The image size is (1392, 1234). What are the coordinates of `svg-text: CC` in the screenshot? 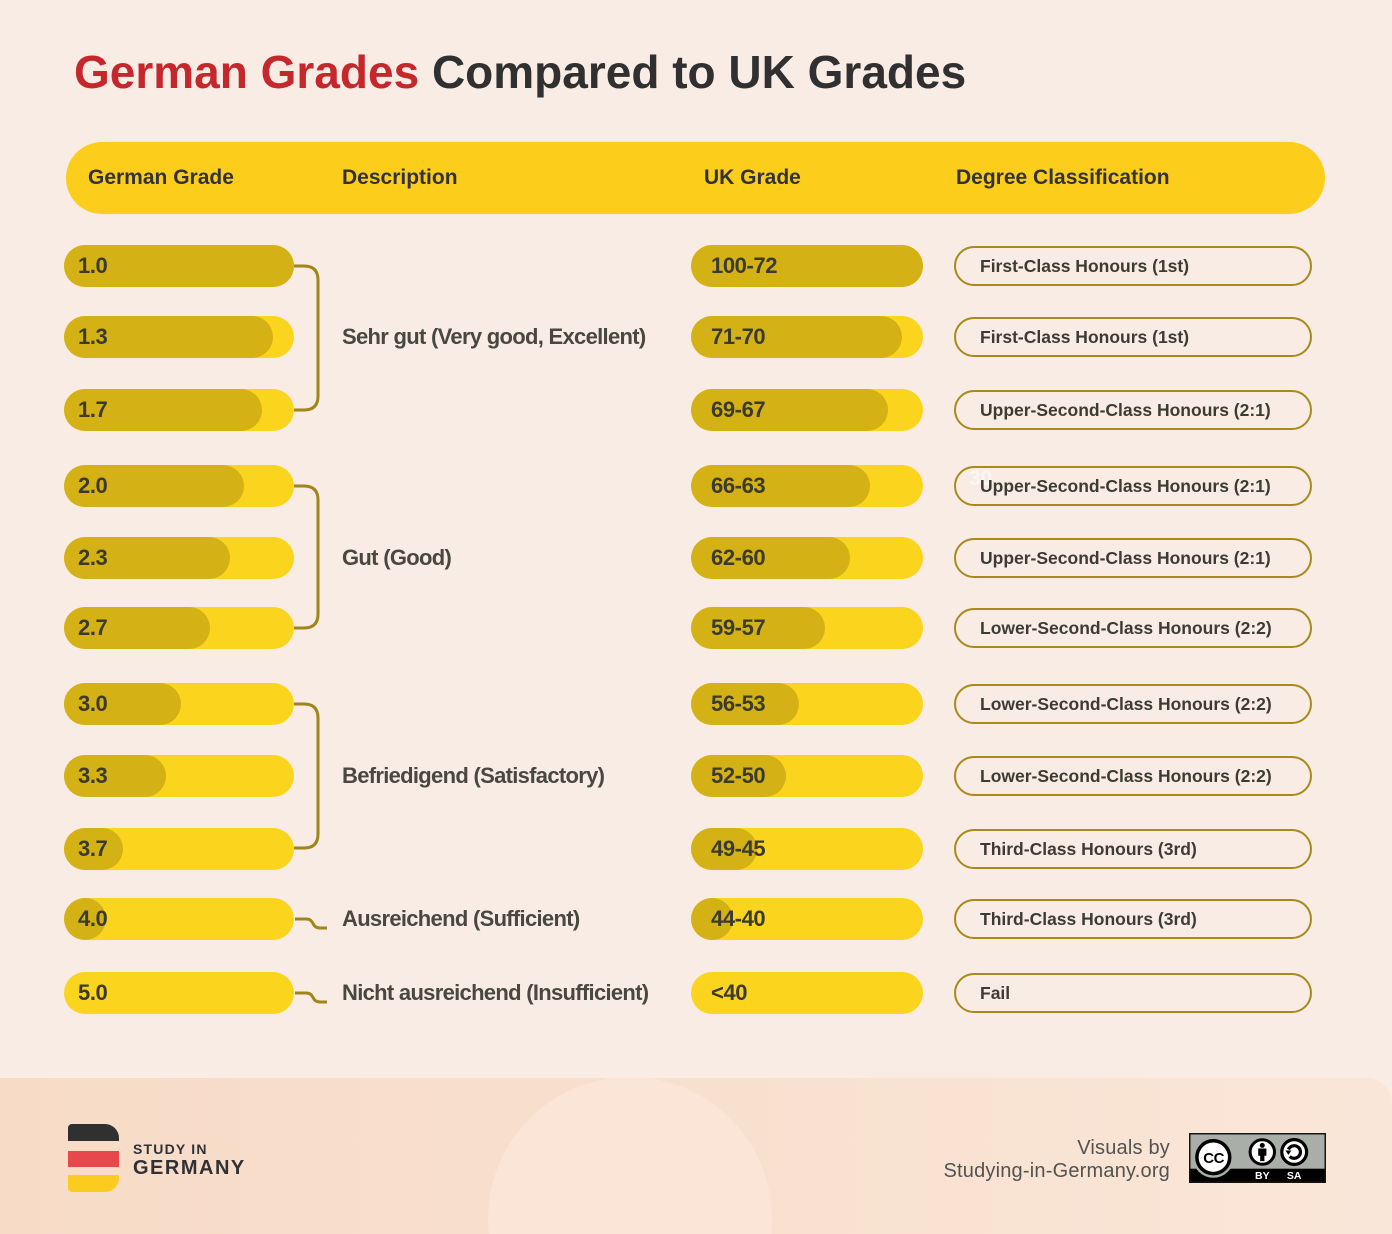 It's located at (1213, 1158).